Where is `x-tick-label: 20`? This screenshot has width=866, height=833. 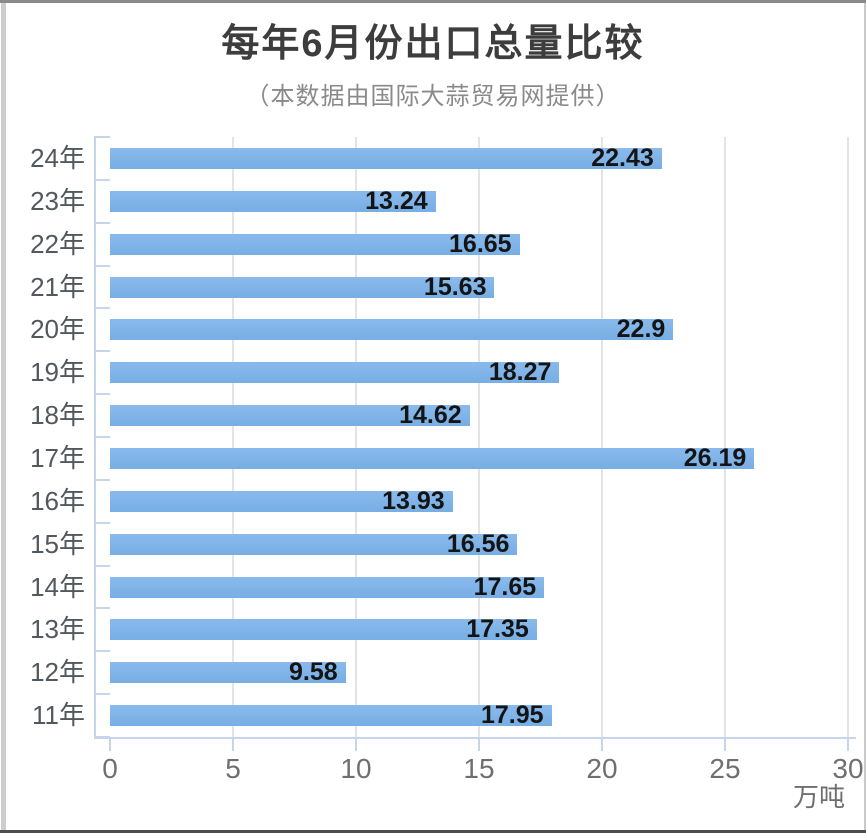 x-tick-label: 20 is located at coordinates (602, 768).